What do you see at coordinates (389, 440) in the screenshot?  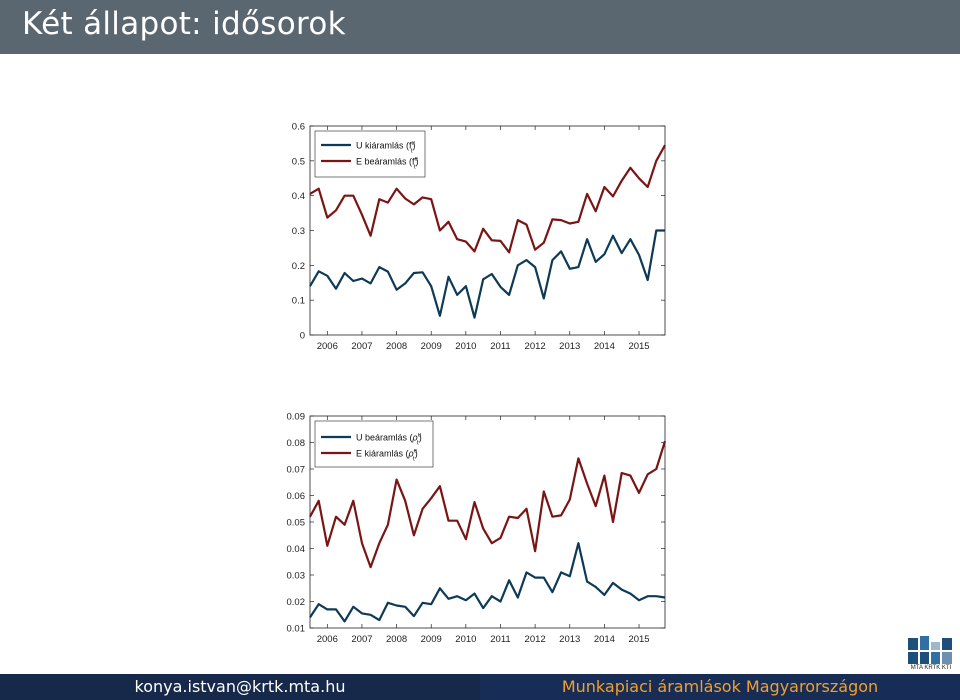 I see `legend-label: U beáramlás (ρu t)` at bounding box center [389, 440].